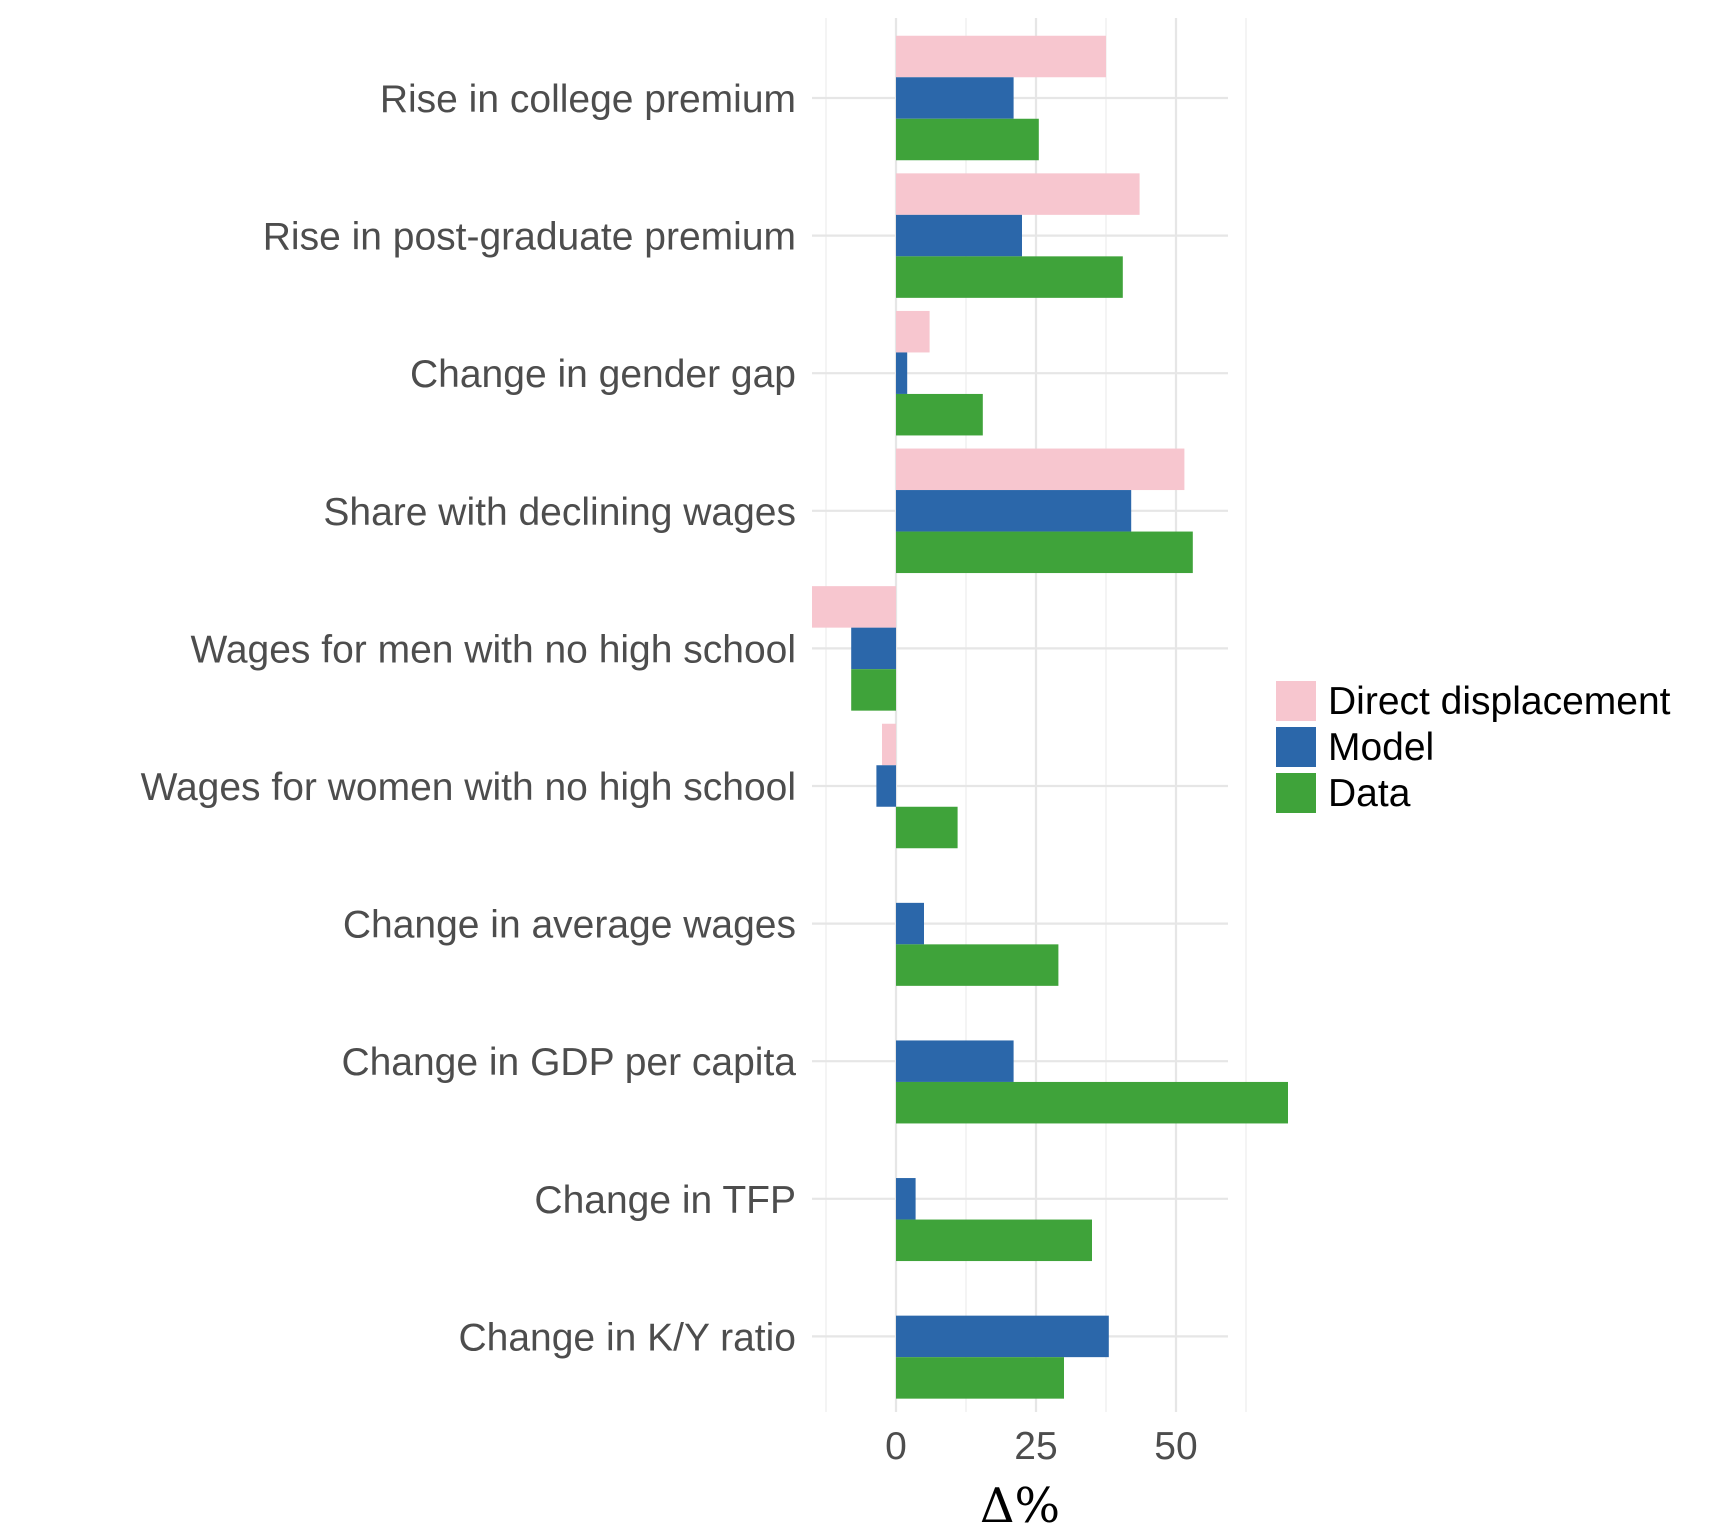  Describe the element at coordinates (1296, 747) in the screenshot. I see `legend-key-model` at that location.